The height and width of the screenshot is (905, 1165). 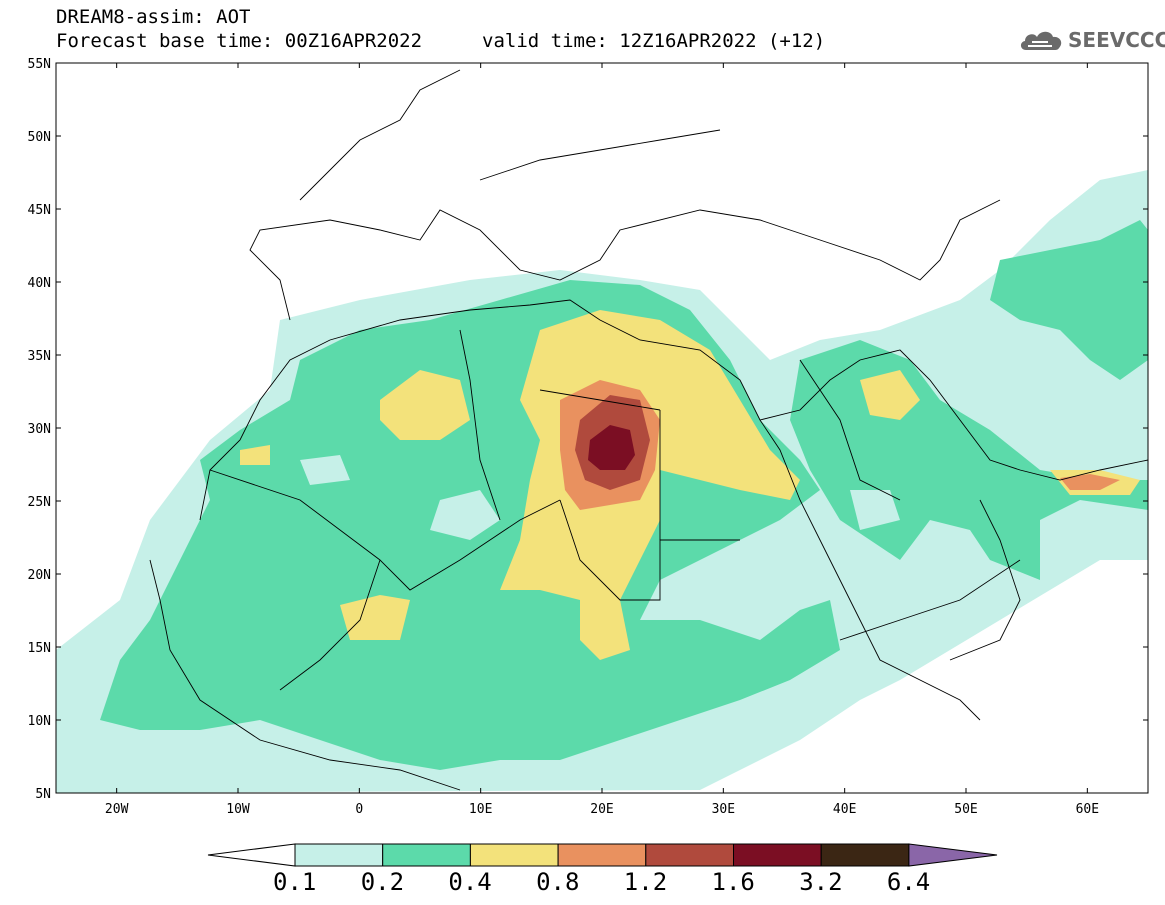 I want to click on seevccc-logo: SEEVCCC, so click(x=1091, y=40).